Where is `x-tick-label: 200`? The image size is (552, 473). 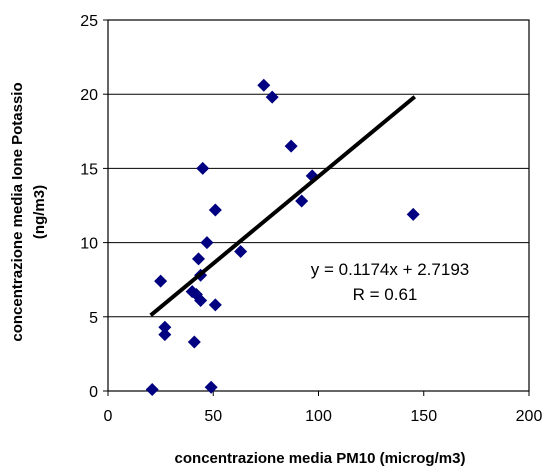
x-tick-label: 200 is located at coordinates (529, 416).